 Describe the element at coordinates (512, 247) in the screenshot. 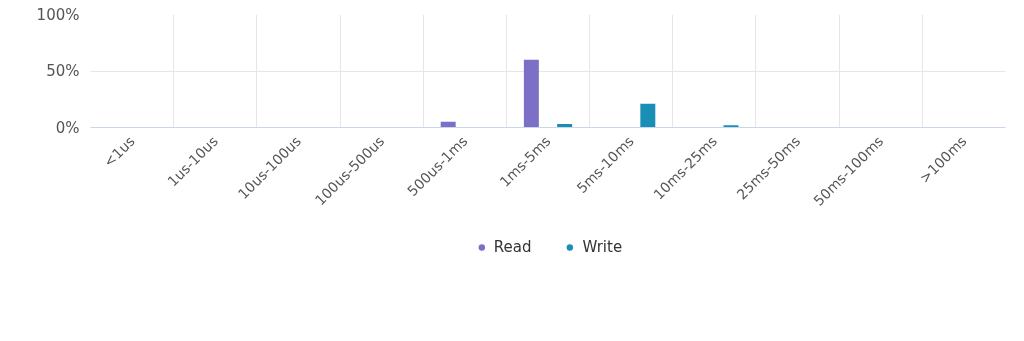

I see `legend-label: Read` at that location.